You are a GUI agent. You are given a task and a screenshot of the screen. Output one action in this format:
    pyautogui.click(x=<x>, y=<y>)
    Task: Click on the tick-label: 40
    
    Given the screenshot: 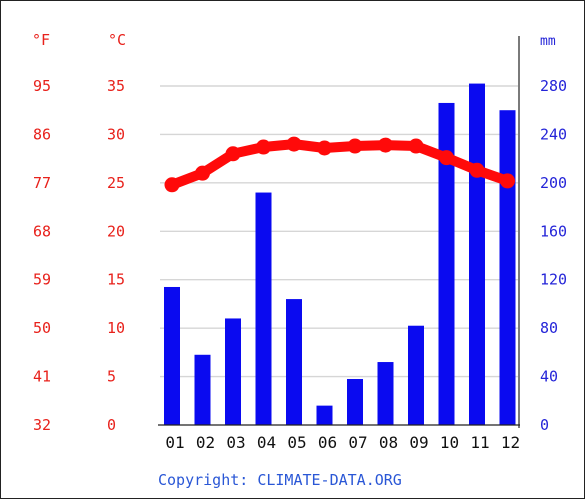 What is the action you would take?
    pyautogui.click(x=549, y=377)
    